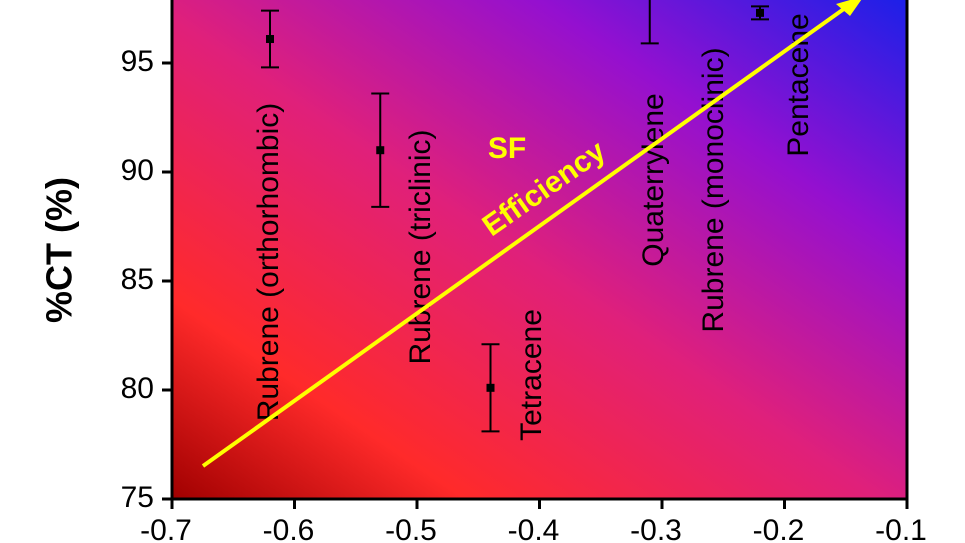  I want to click on x-tick-label: -0.5, so click(411, 528).